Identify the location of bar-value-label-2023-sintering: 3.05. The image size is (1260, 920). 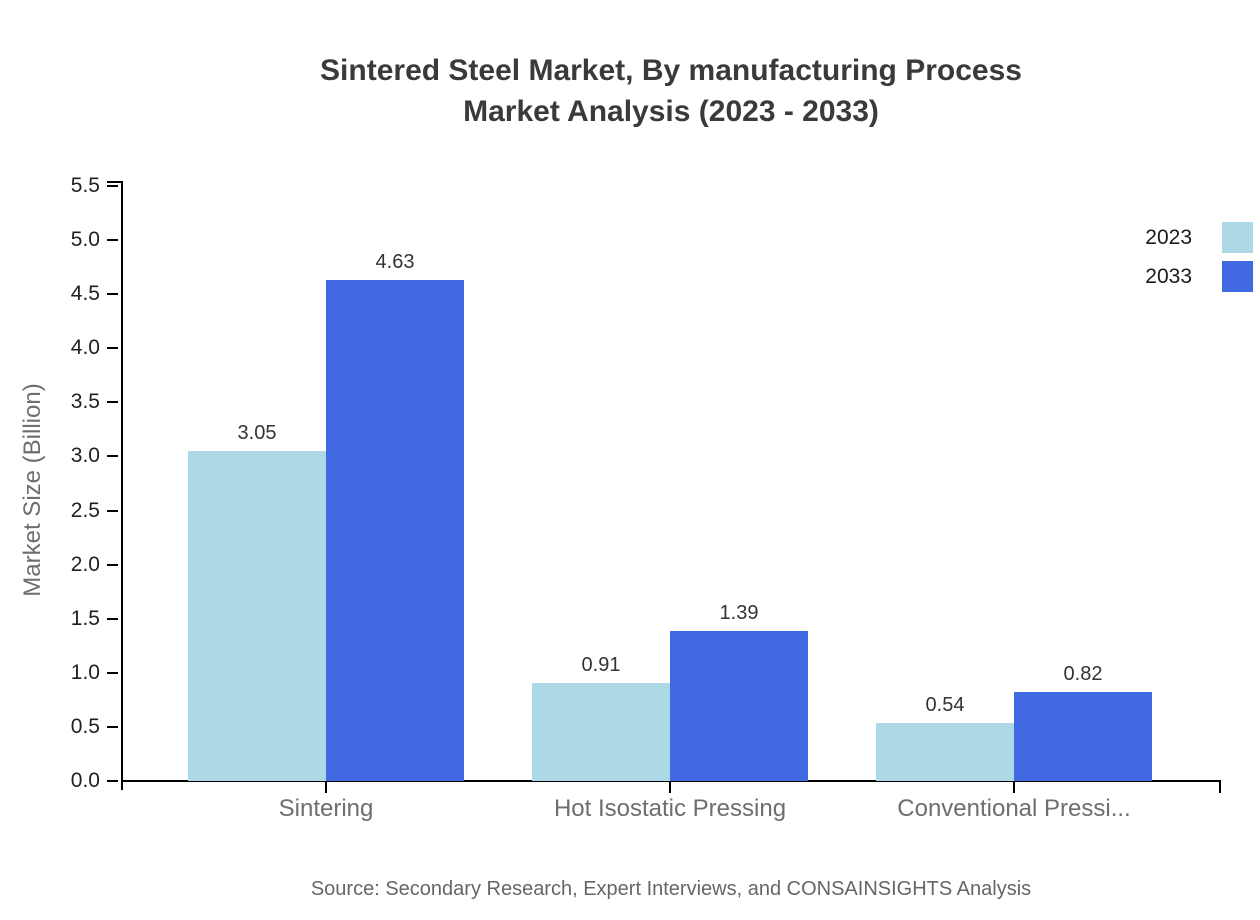
(257, 433).